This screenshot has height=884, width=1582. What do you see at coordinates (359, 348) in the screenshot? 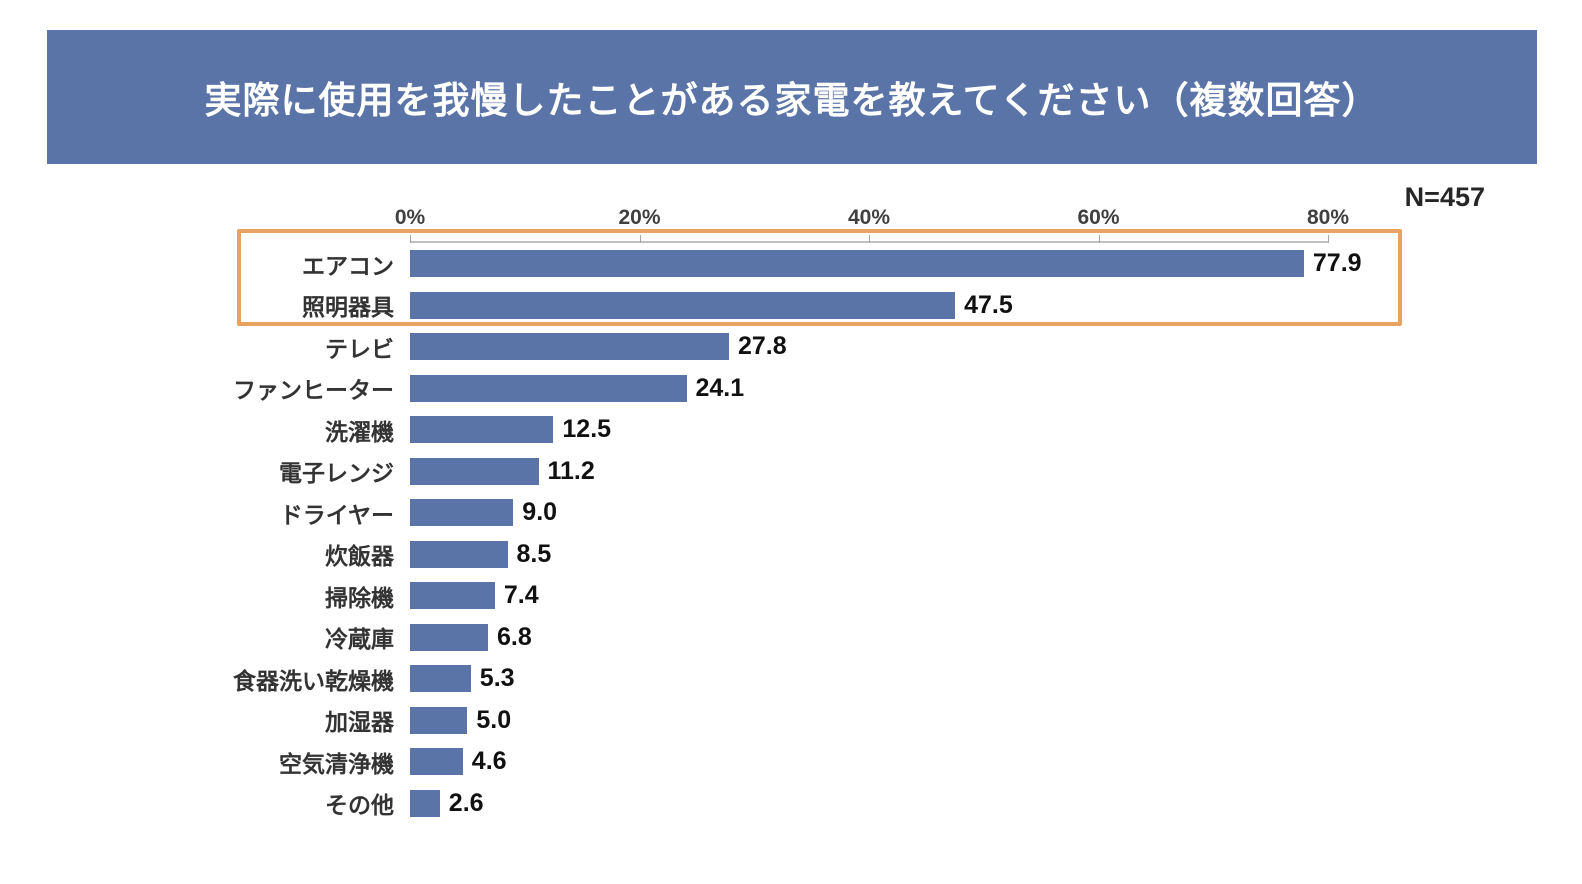
I see `category-label: テレビ` at bounding box center [359, 348].